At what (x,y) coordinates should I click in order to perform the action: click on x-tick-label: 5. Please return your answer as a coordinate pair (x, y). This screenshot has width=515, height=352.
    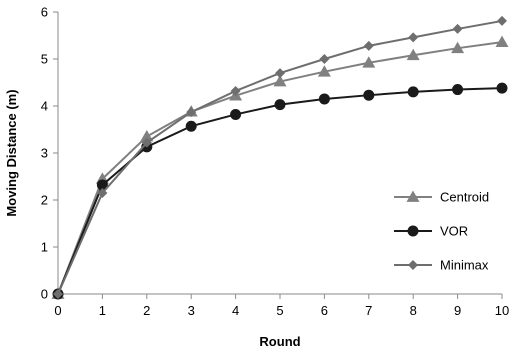
    Looking at the image, I should click on (279, 310).